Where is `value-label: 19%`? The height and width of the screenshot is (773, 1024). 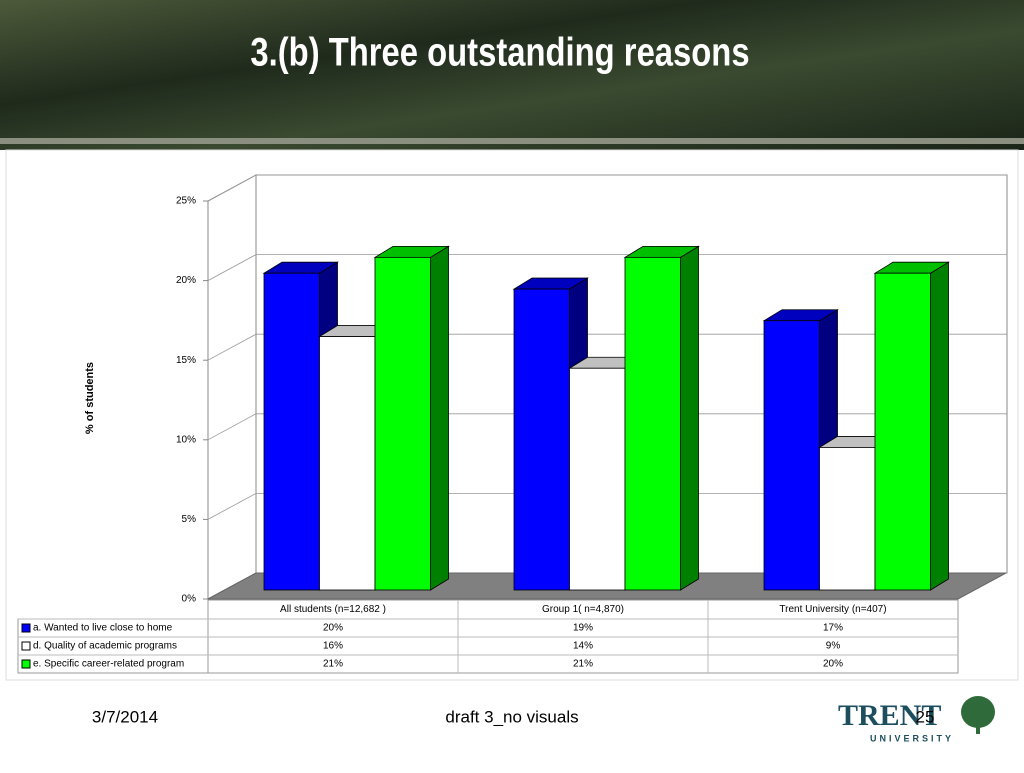
value-label: 19% is located at coordinates (583, 628).